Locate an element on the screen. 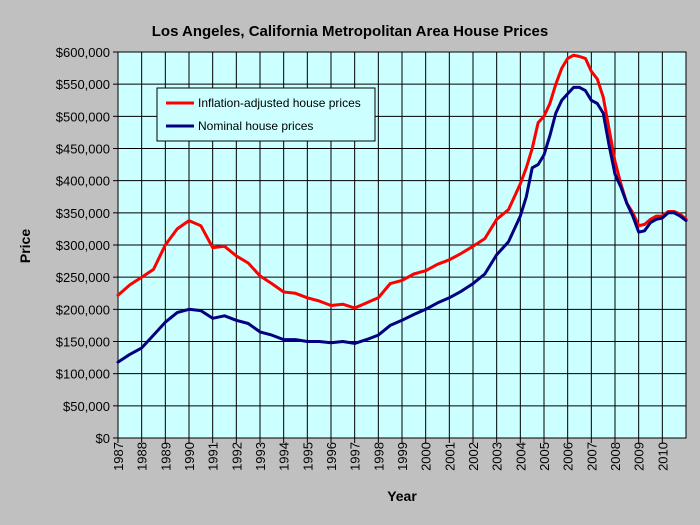  x-tick-label: 1990 is located at coordinates (189, 456).